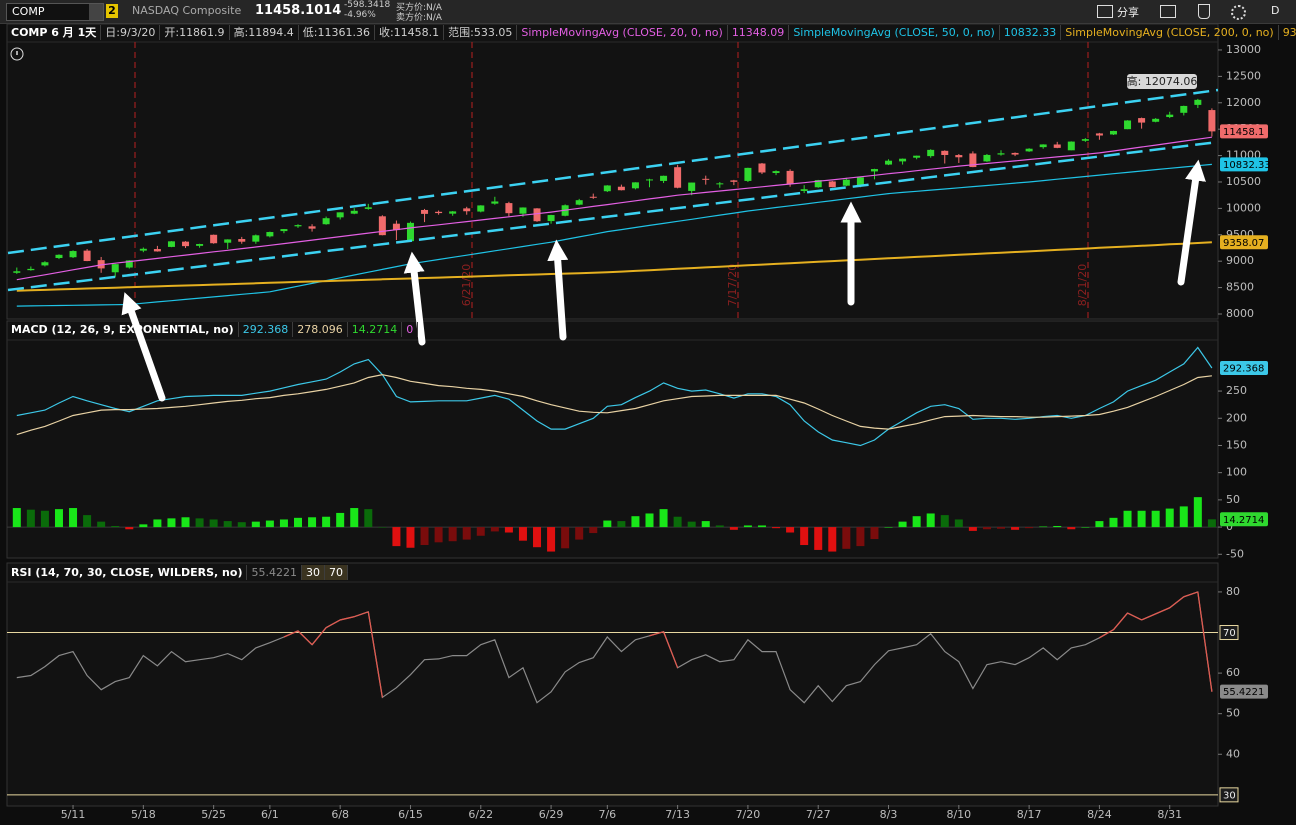  Describe the element at coordinates (1233, 672) in the screenshot. I see `y-tick-label: 60` at that location.